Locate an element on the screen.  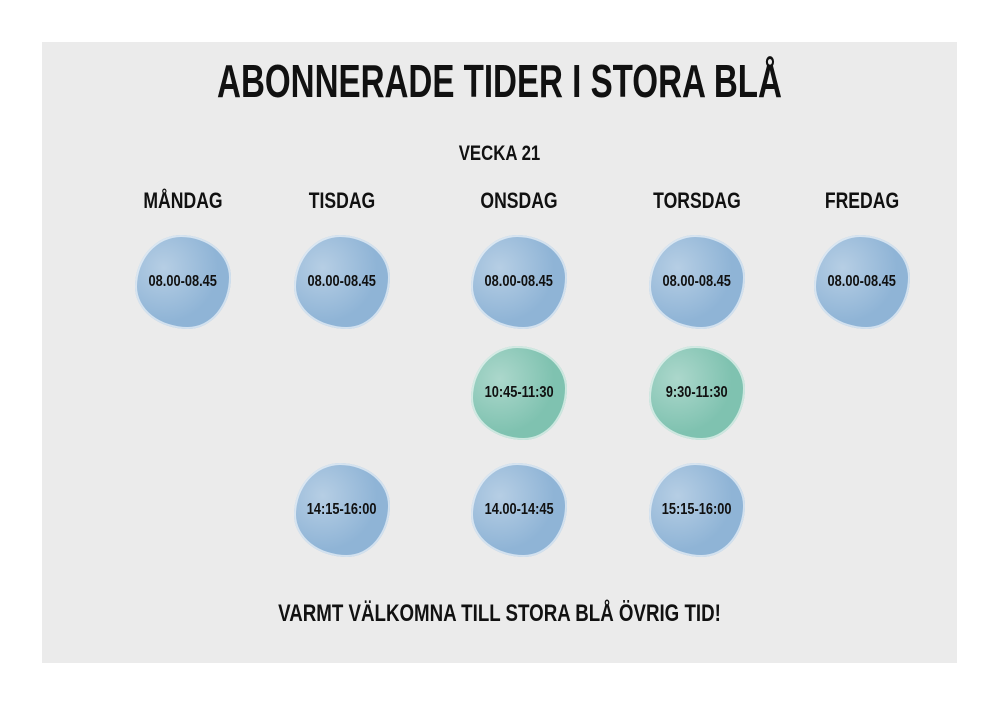
time-text: 10:45-11:30 is located at coordinates (519, 392).